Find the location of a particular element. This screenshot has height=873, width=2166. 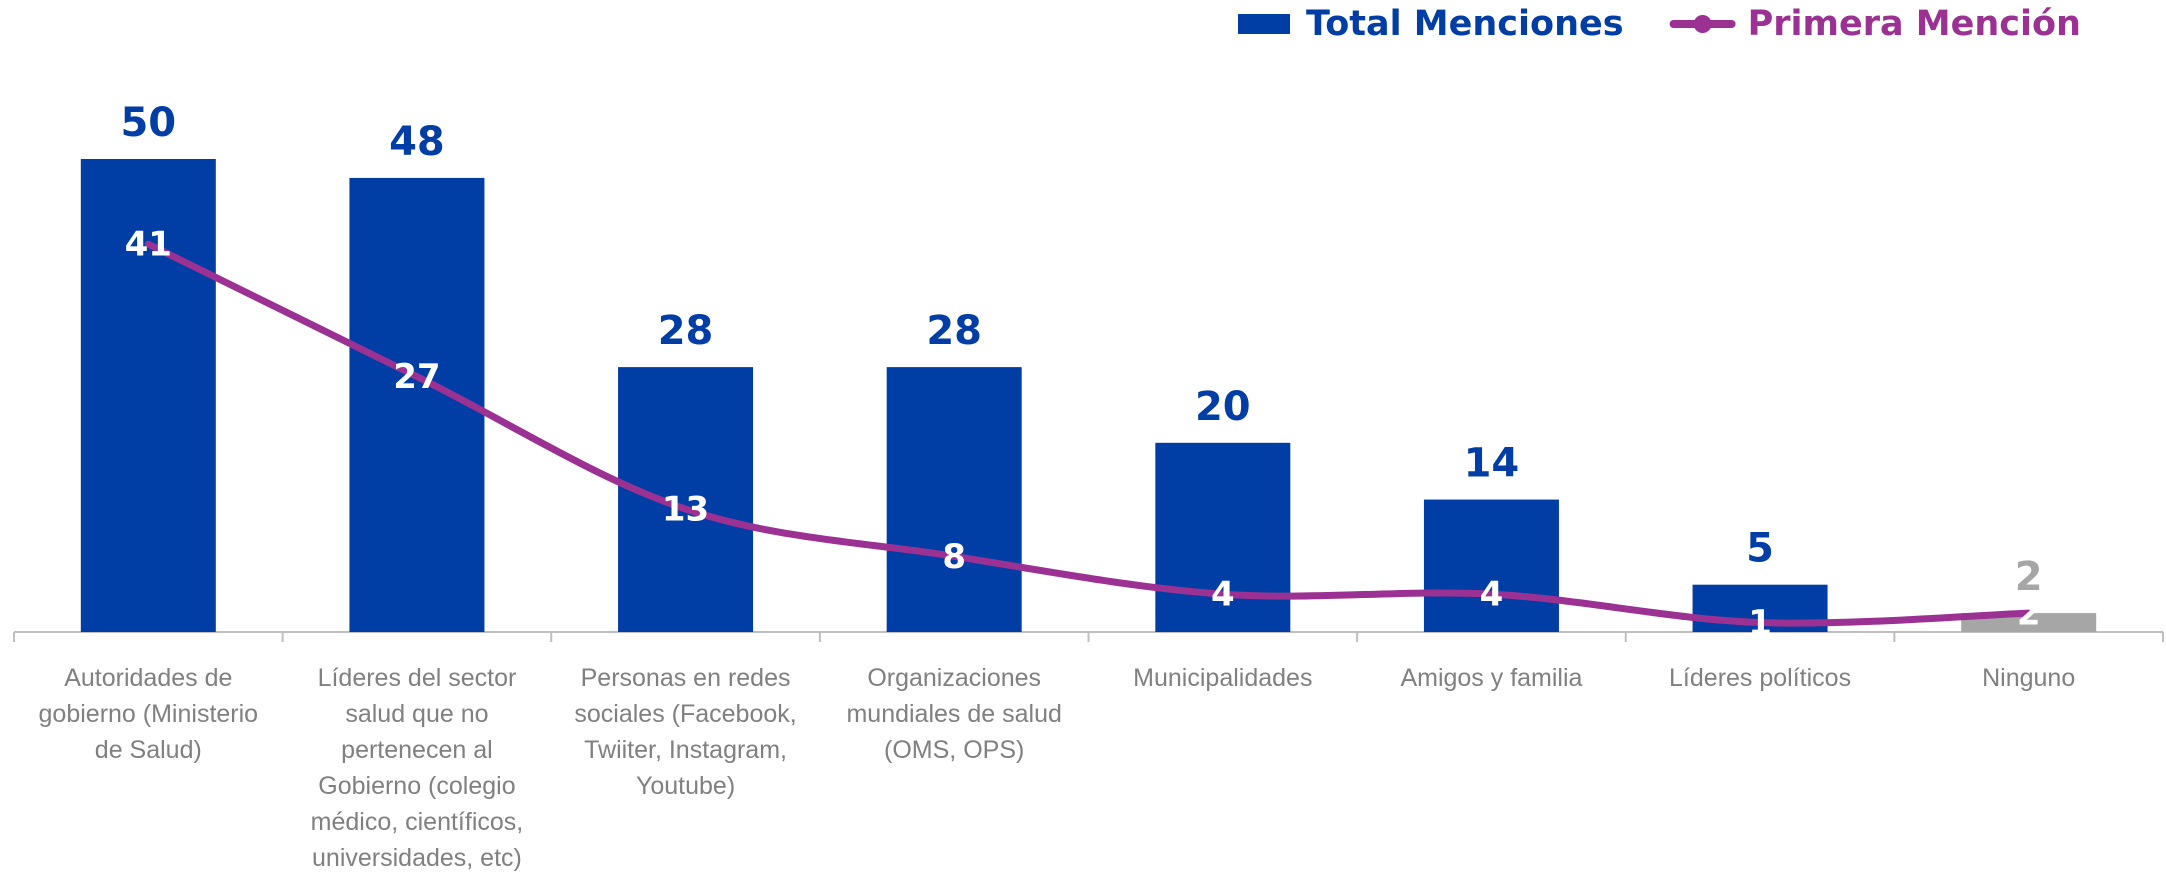

bar-value-label: 48 is located at coordinates (417, 142).